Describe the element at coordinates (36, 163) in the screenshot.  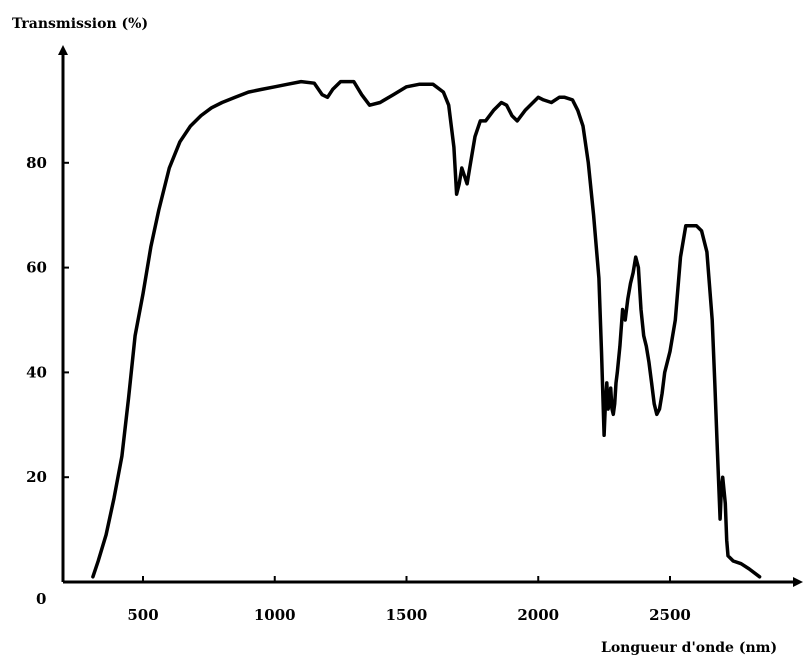
I see `y-tick-label-80: 80` at that location.